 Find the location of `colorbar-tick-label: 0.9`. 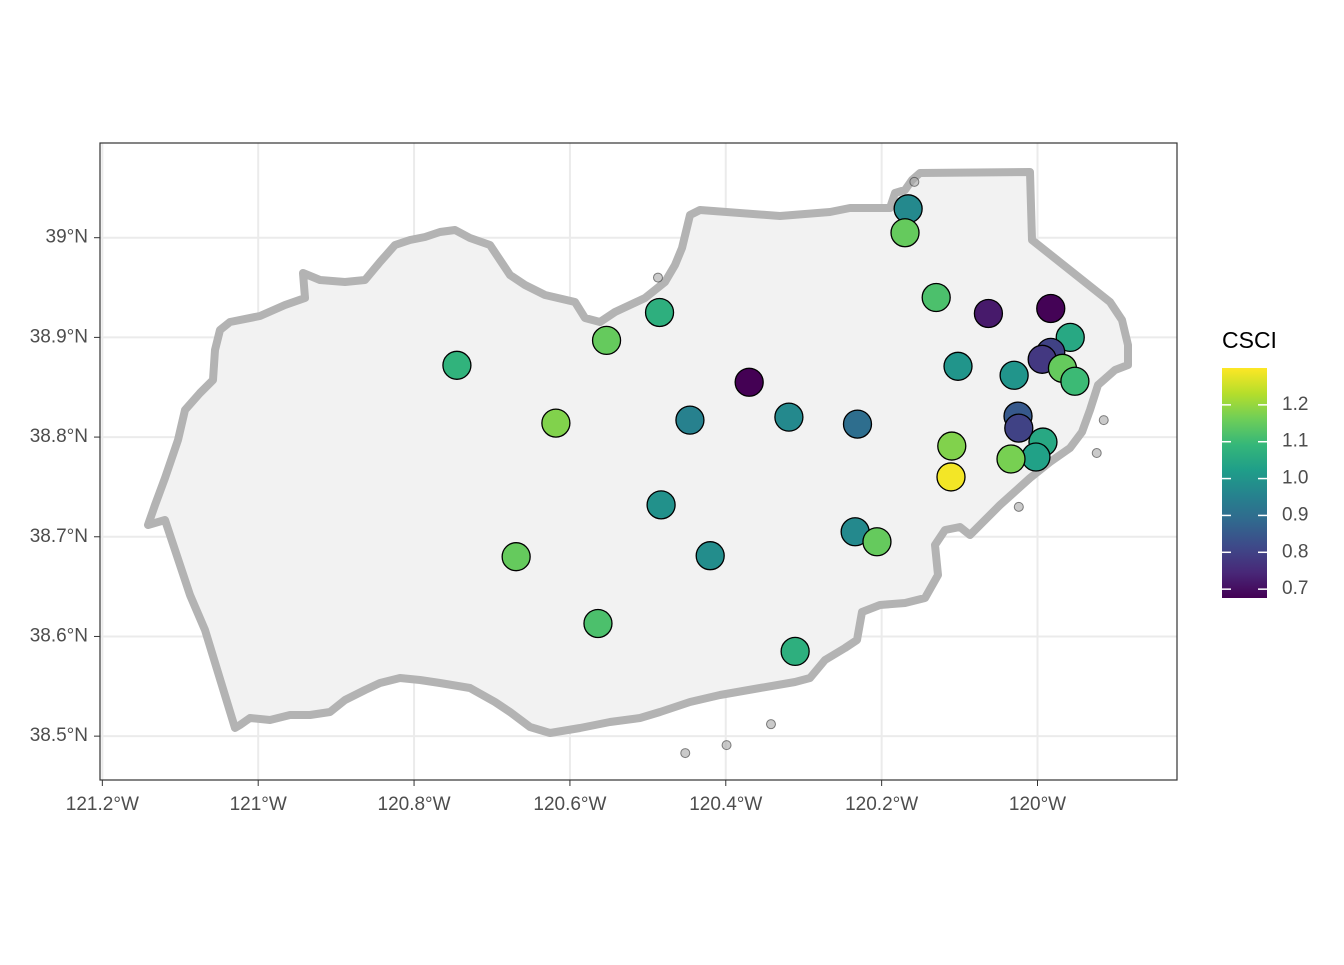

colorbar-tick-label: 0.9 is located at coordinates (1295, 514).